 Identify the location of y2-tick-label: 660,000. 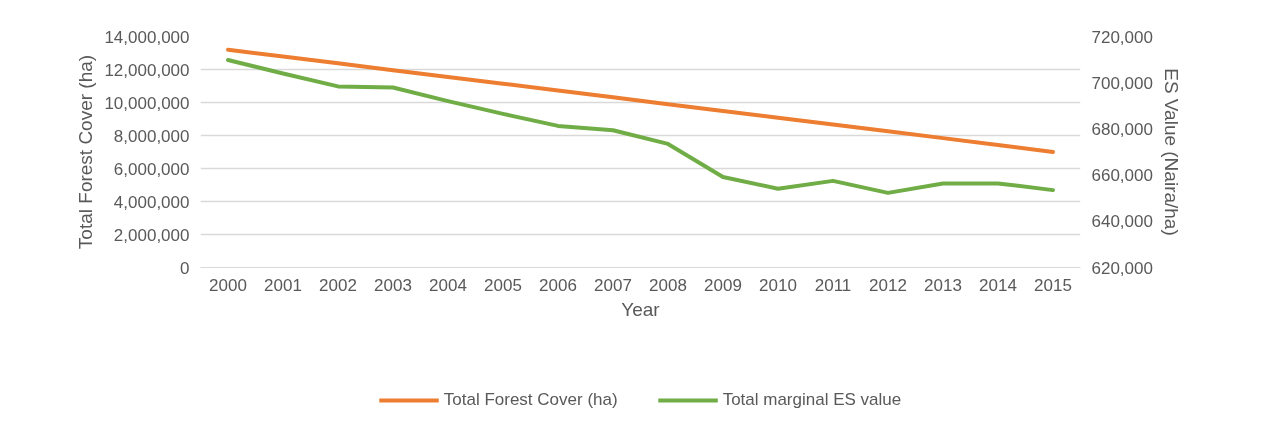
(1122, 176).